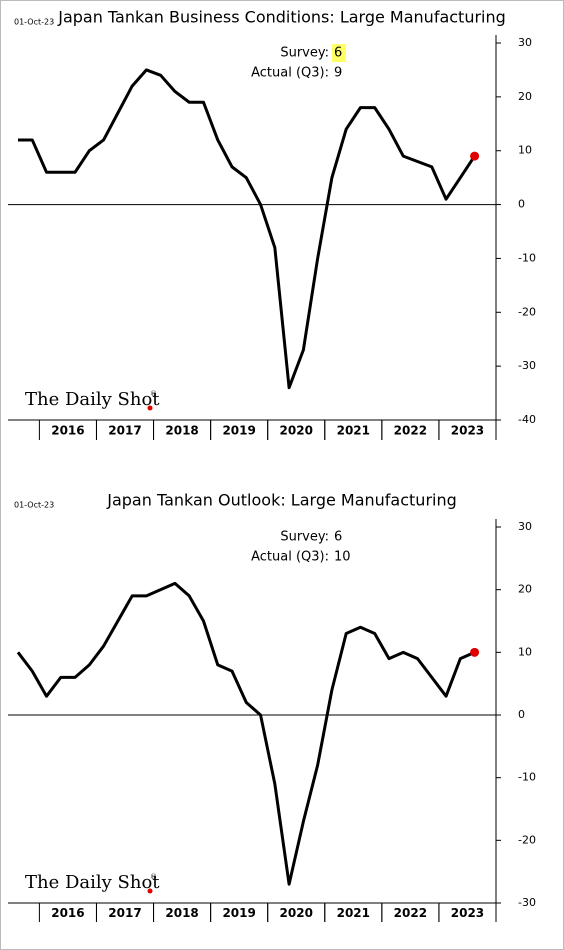 This screenshot has height=950, width=564. I want to click on y-tick-label: -40, so click(527, 419).